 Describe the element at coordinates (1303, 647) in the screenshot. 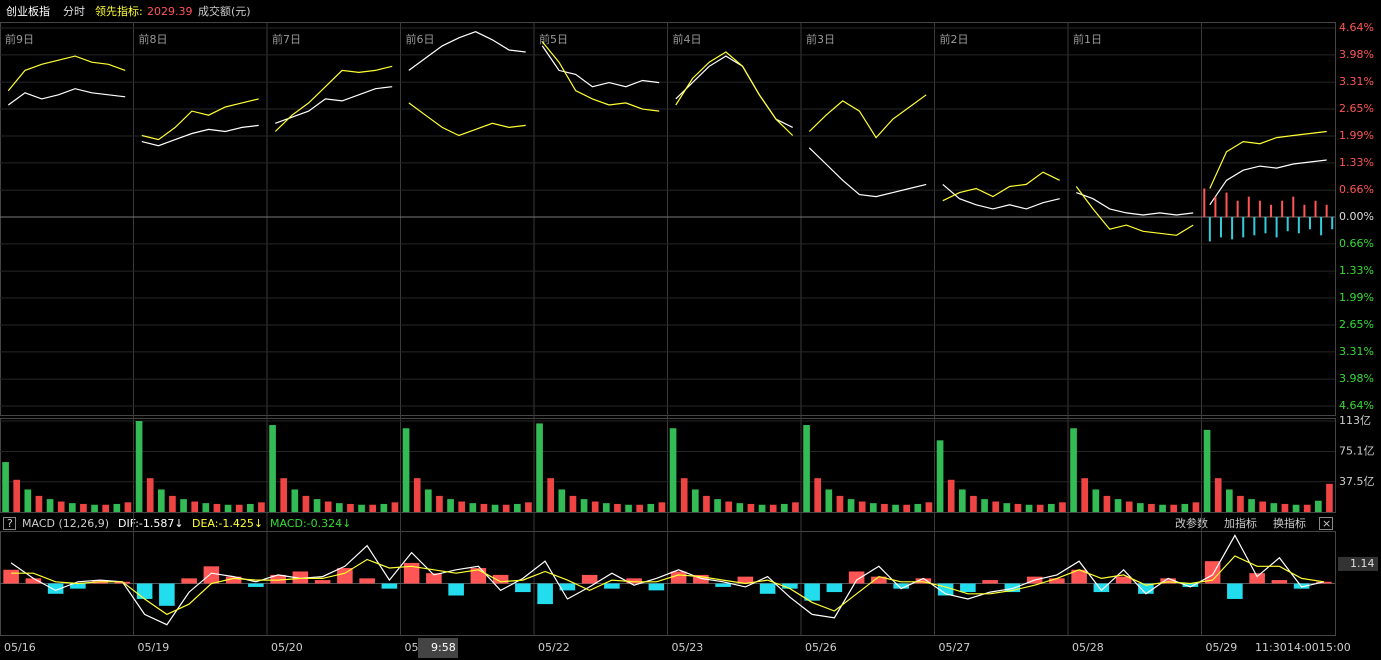

I see `time-label: 14:00` at that location.